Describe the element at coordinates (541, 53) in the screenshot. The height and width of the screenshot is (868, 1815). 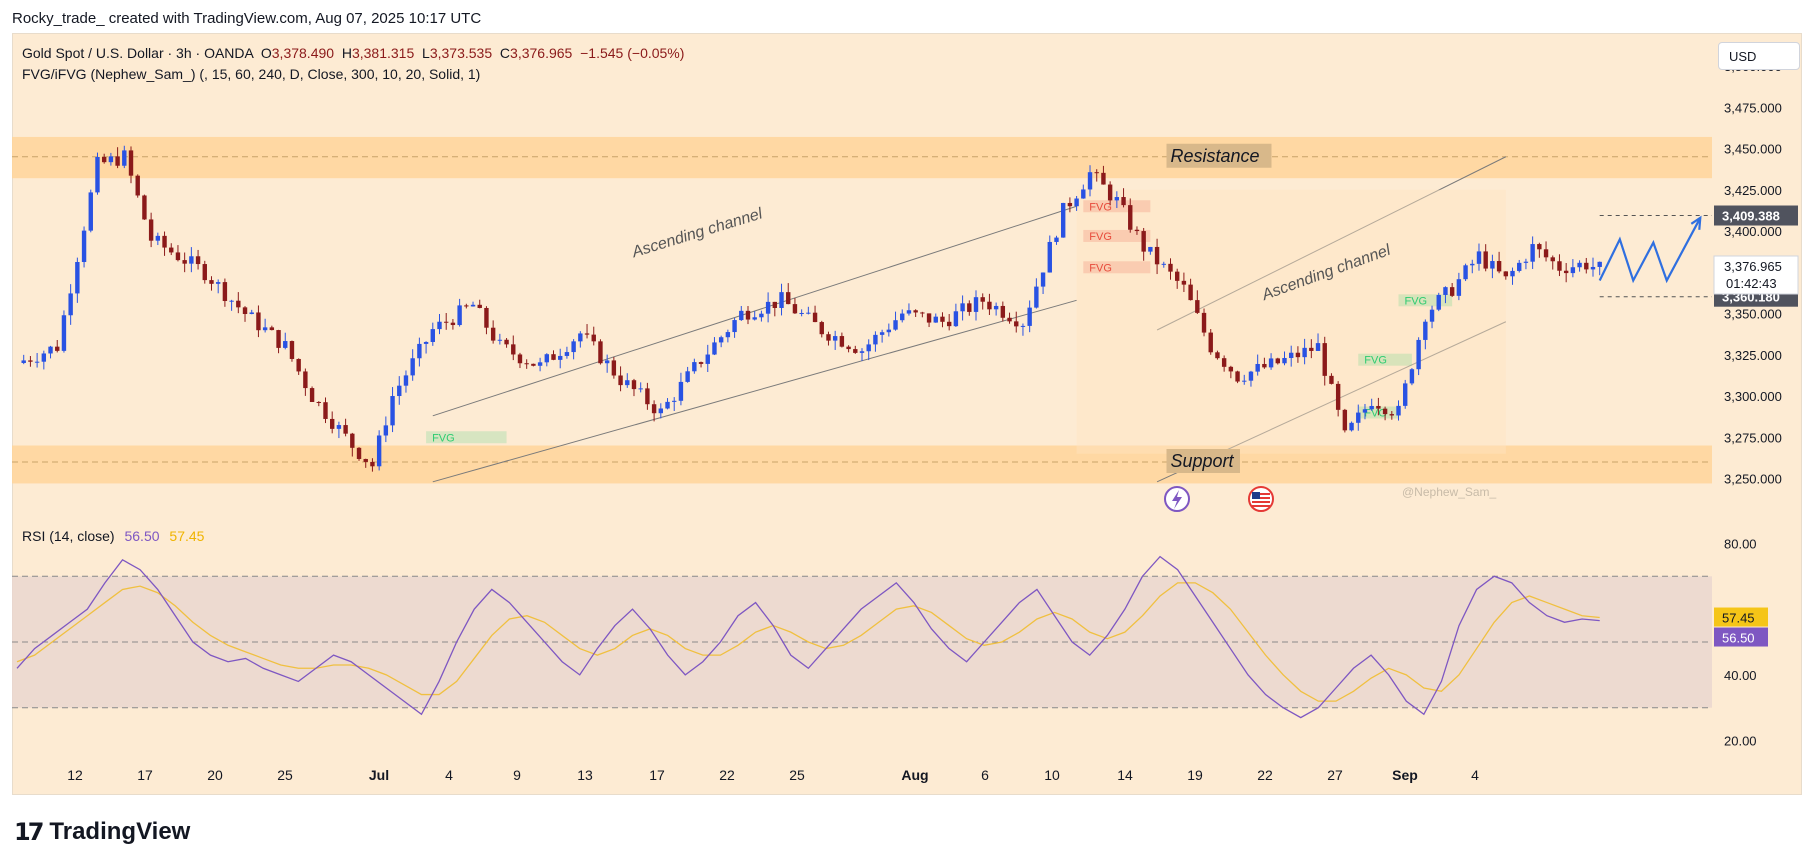
I see `close-value: 3,376.965` at that location.